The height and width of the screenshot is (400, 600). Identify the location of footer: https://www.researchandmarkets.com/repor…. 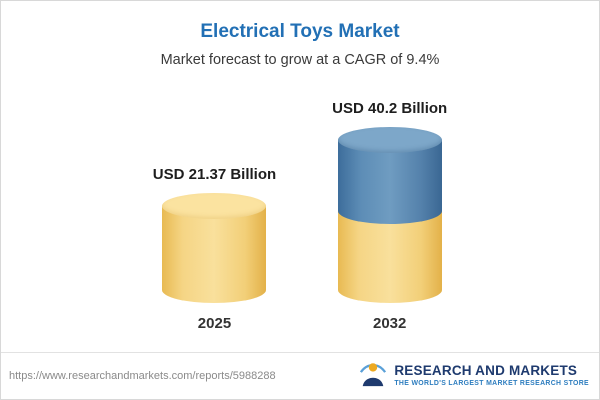
(300, 375).